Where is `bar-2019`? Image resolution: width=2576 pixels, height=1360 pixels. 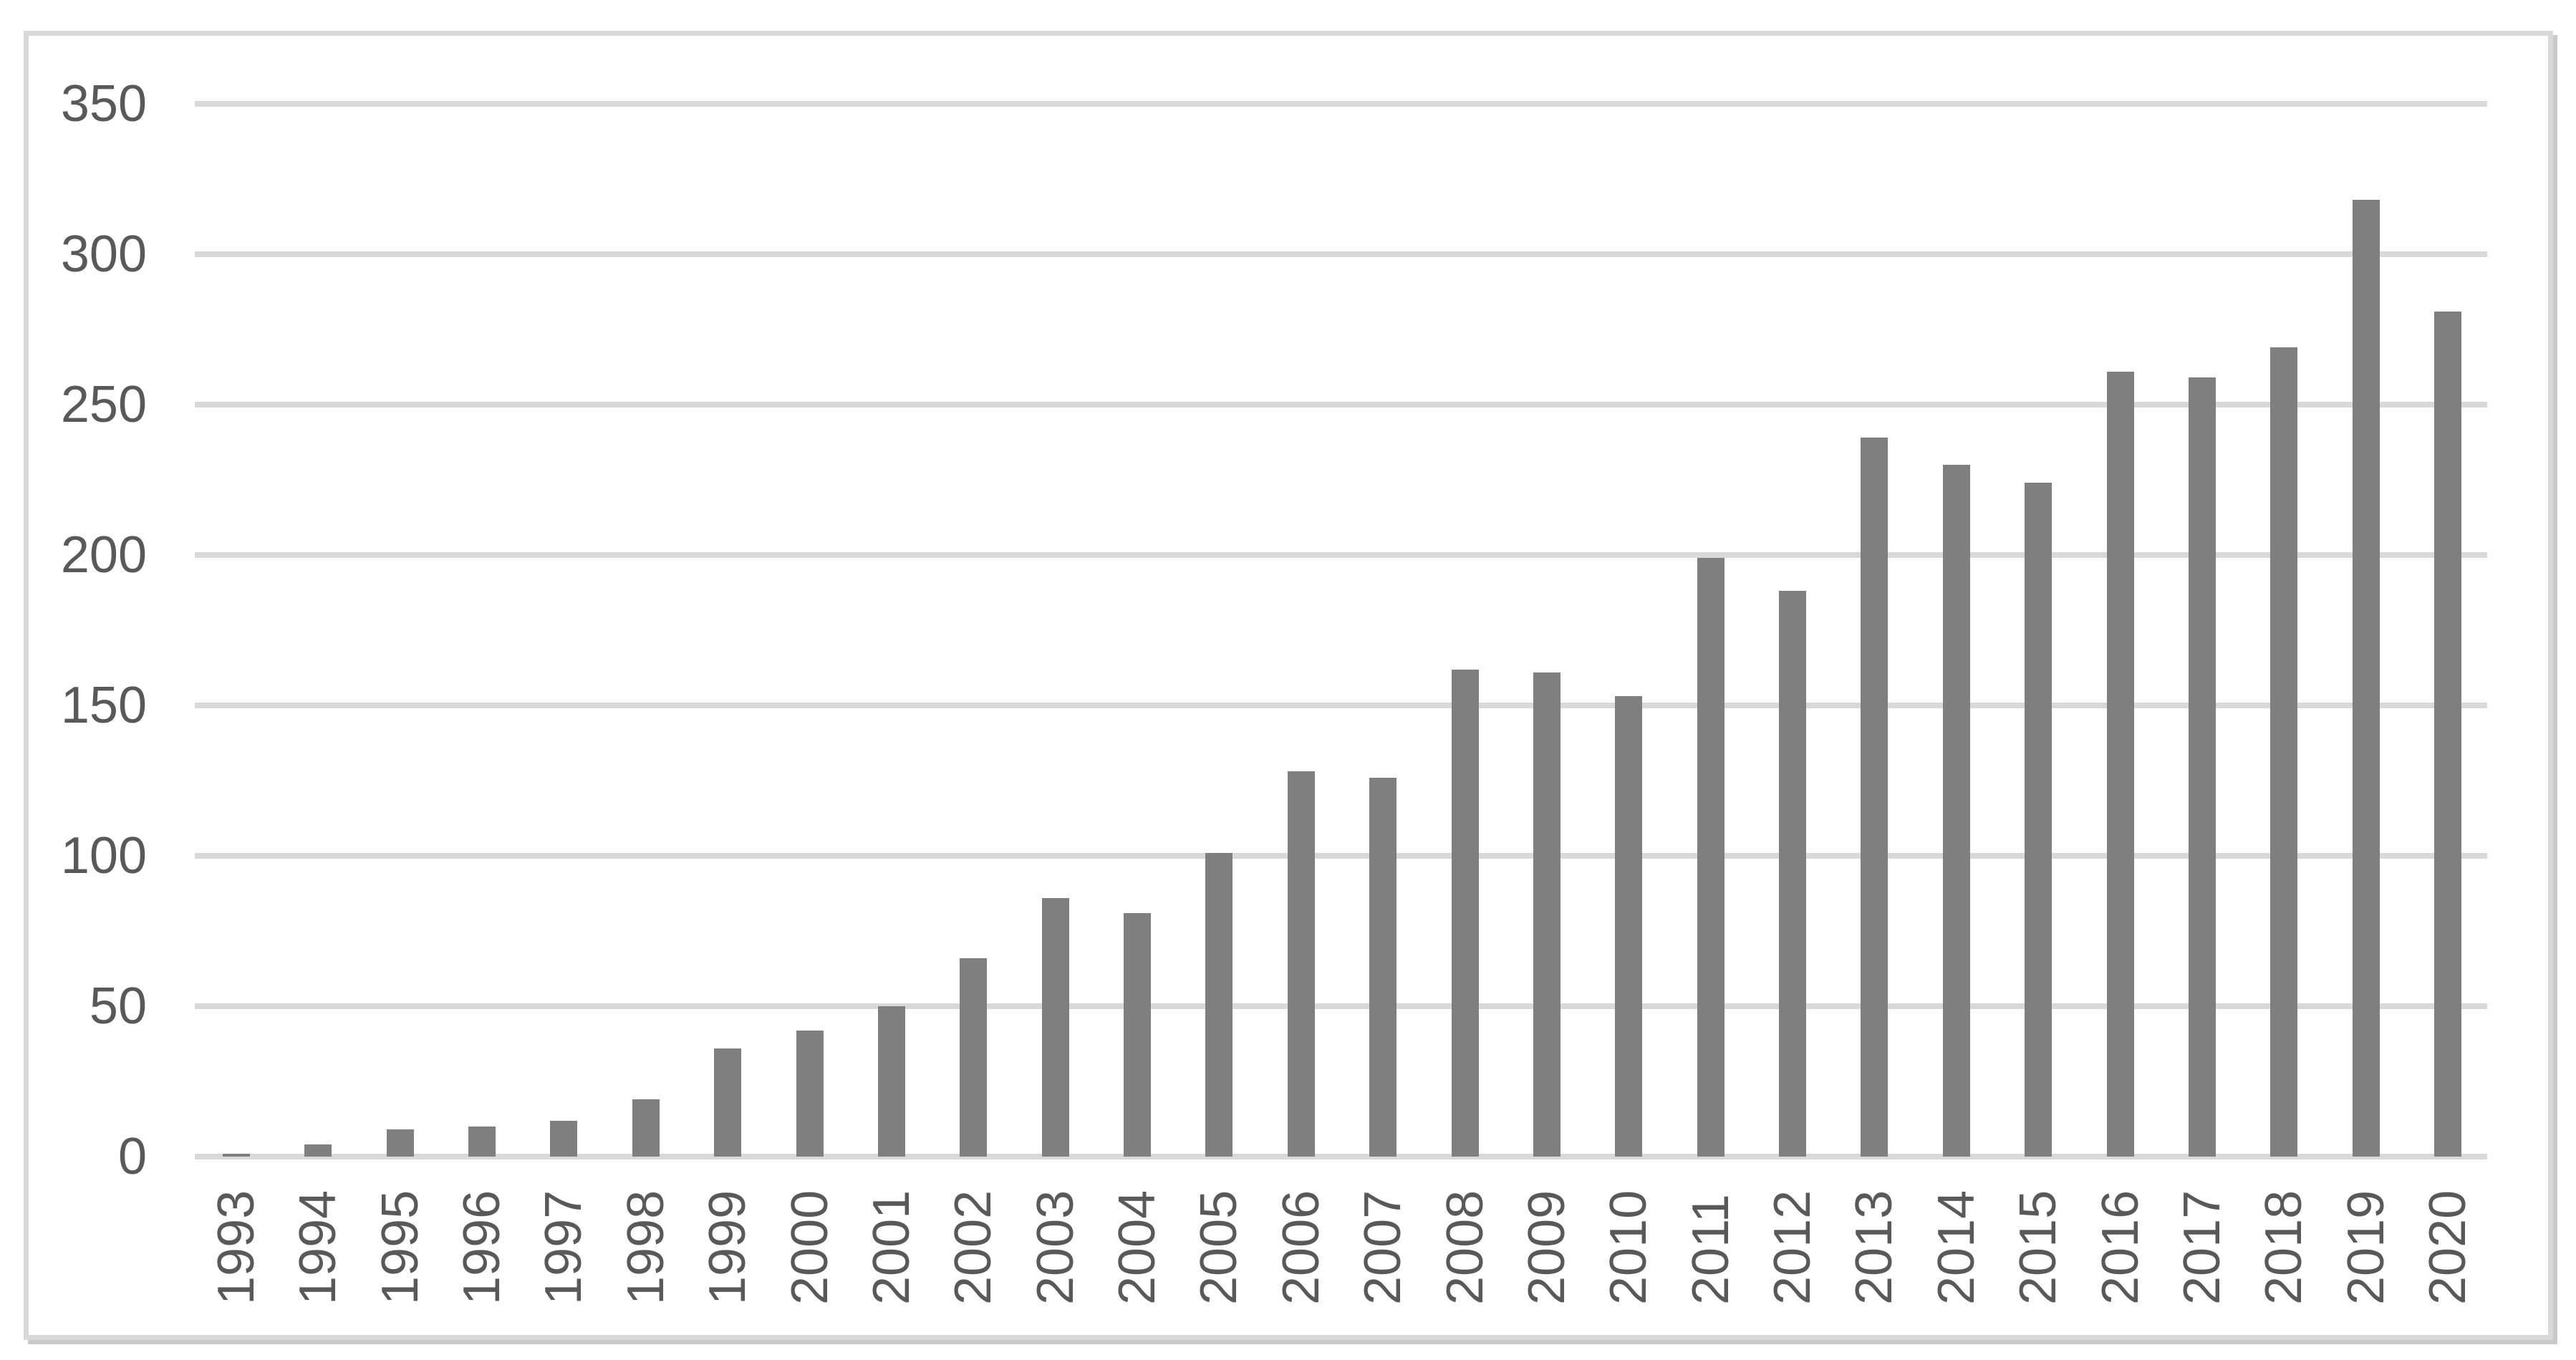
bar-2019 is located at coordinates (2366, 678).